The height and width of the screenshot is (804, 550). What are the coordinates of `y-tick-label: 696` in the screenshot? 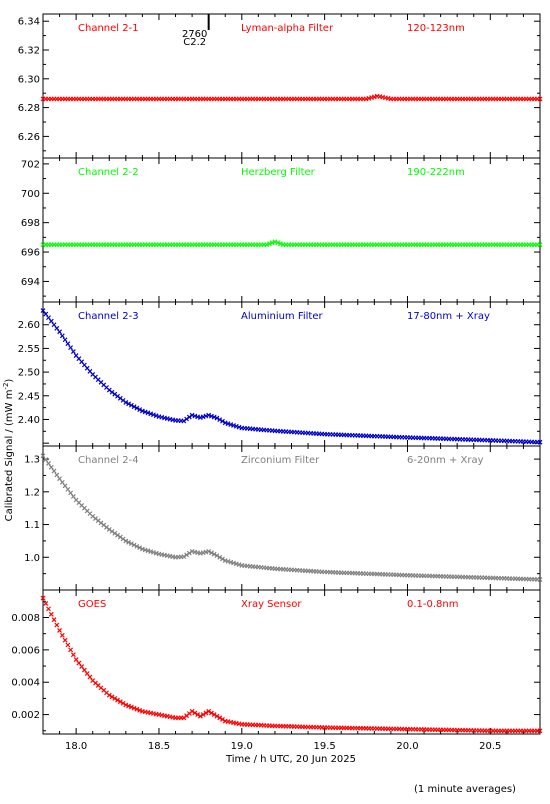 It's located at (30, 253).